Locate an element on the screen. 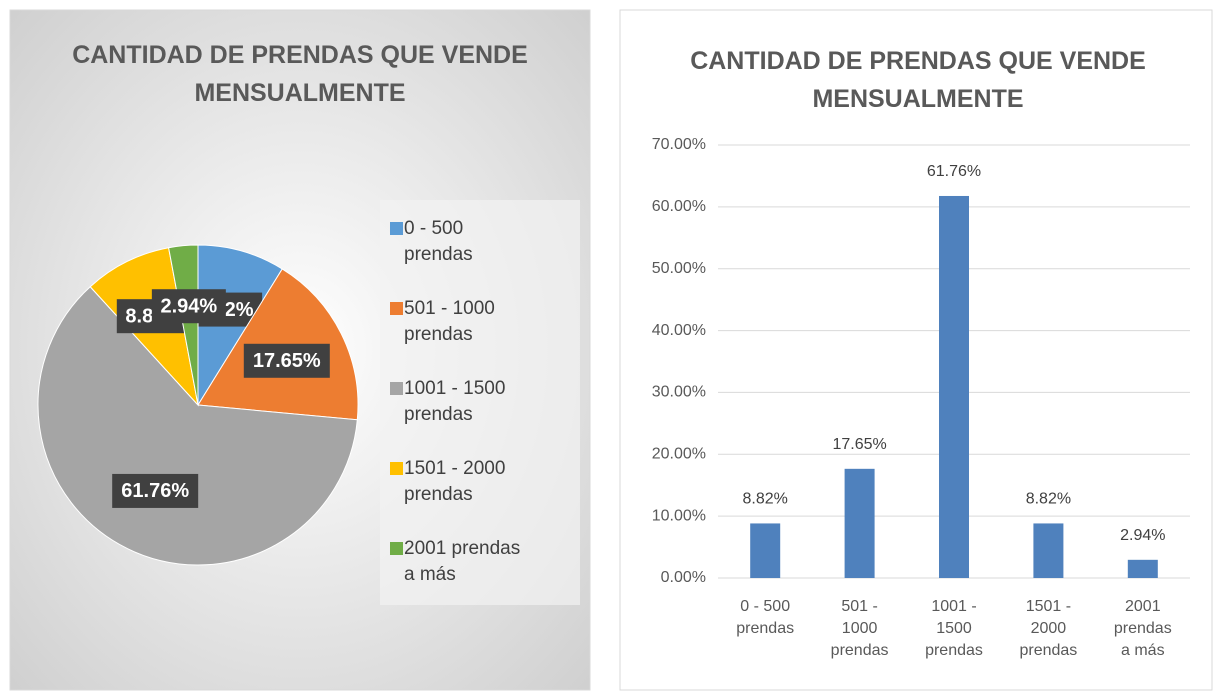 This screenshot has height=693, width=1217. y-tick-label: 50.00% is located at coordinates (679, 268).